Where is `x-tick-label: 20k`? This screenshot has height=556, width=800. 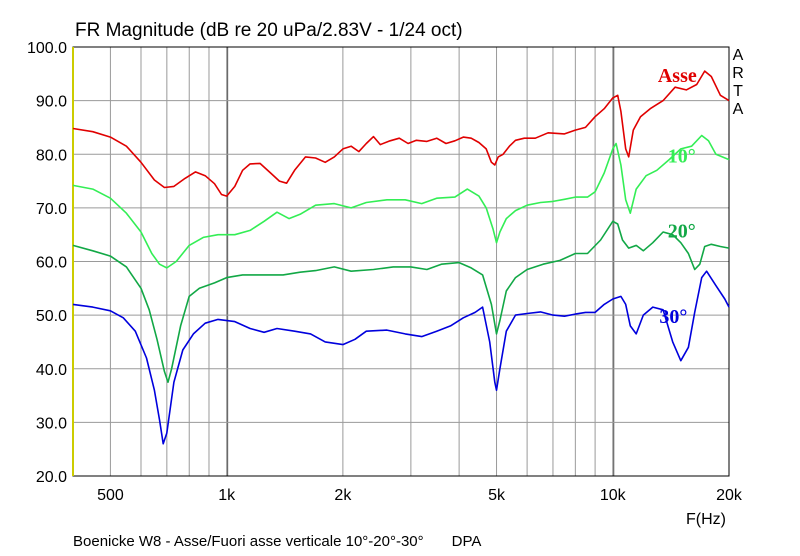 x-tick-label: 20k is located at coordinates (729, 495).